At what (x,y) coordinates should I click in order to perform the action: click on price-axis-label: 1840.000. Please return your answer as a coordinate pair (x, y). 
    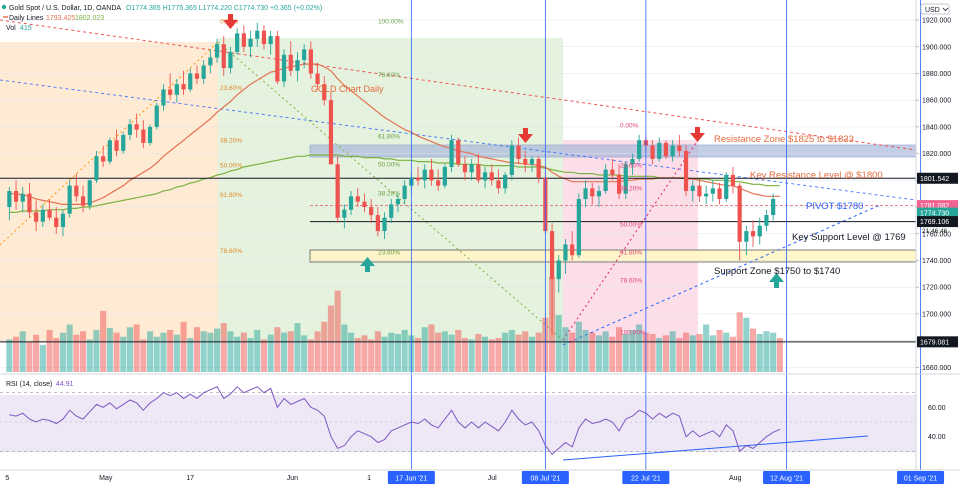
    Looking at the image, I should click on (936, 127).